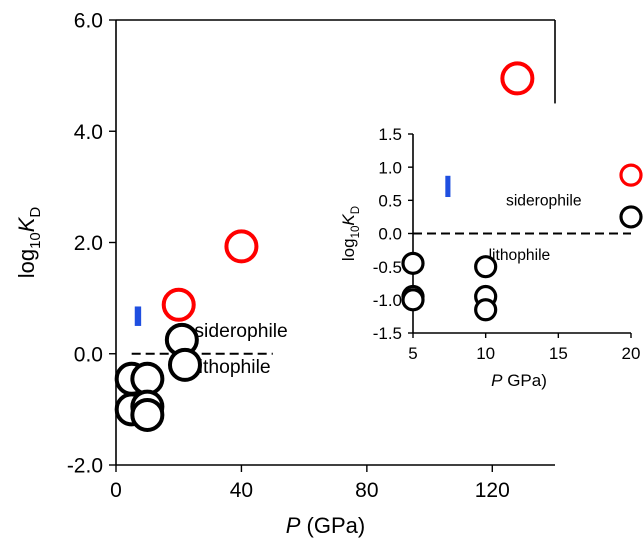 This screenshot has height=552, width=644. What do you see at coordinates (29, 243) in the screenshot?
I see `main-y-axis-title: log10KD` at bounding box center [29, 243].